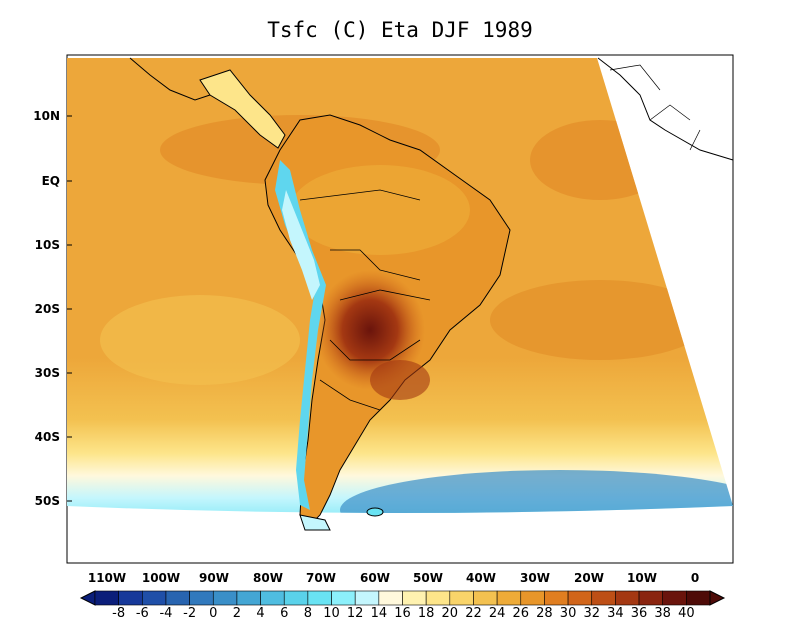 The height and width of the screenshot is (618, 800). What do you see at coordinates (536, 491) in the screenshot?
I see `cold-southern-ocean` at bounding box center [536, 491].